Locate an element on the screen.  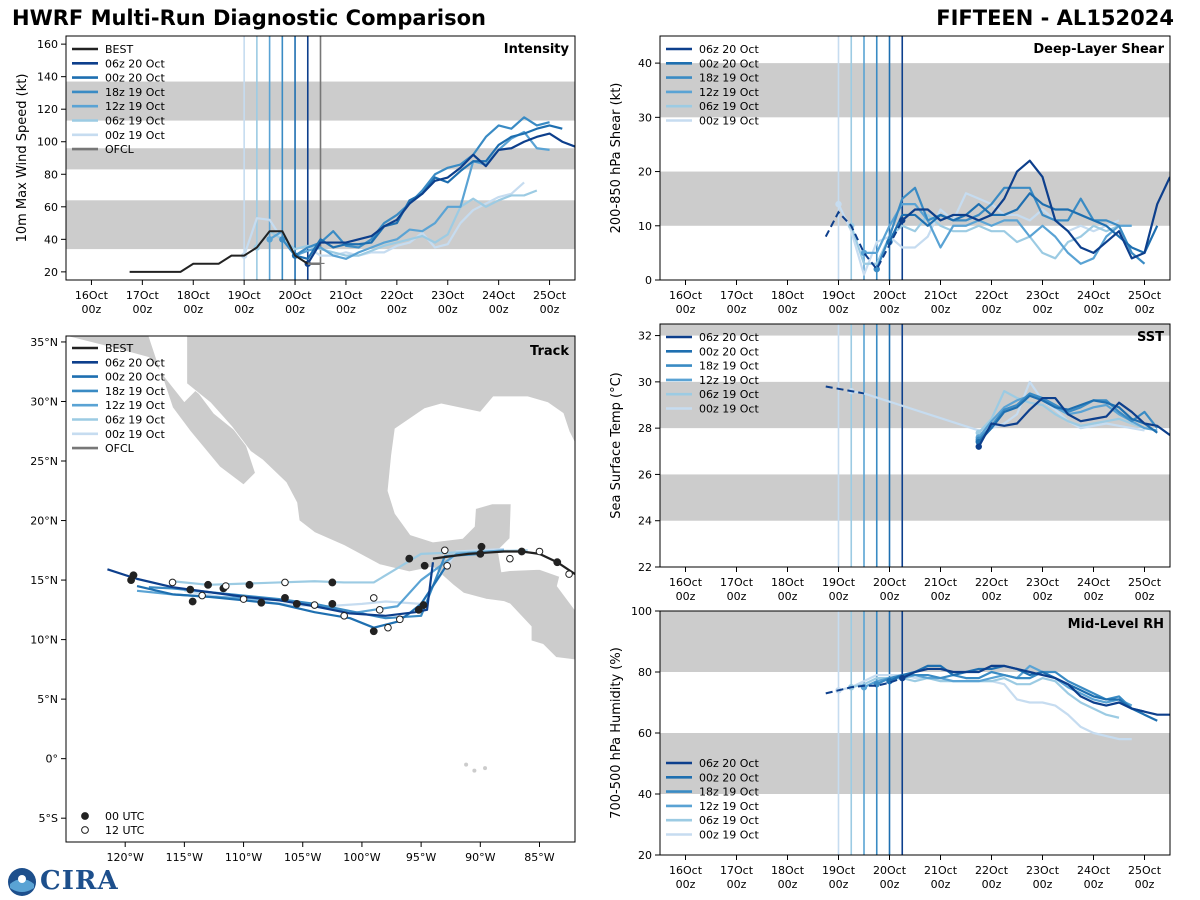
intensity-title: Intensity is located at coordinates (537, 49).